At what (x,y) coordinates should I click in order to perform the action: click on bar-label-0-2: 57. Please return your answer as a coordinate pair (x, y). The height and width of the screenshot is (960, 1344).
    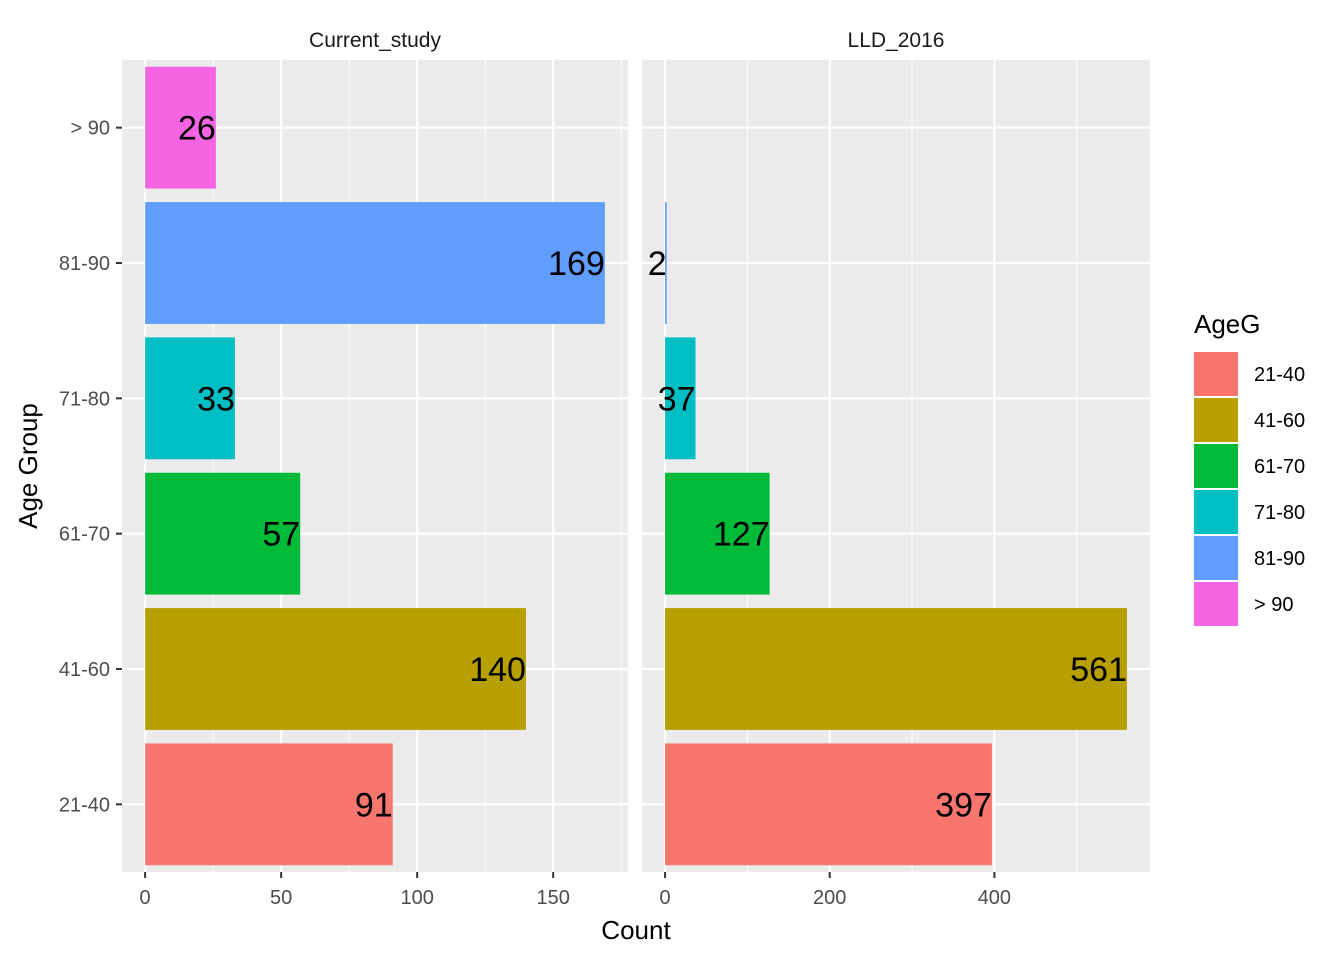
    Looking at the image, I should click on (281, 535).